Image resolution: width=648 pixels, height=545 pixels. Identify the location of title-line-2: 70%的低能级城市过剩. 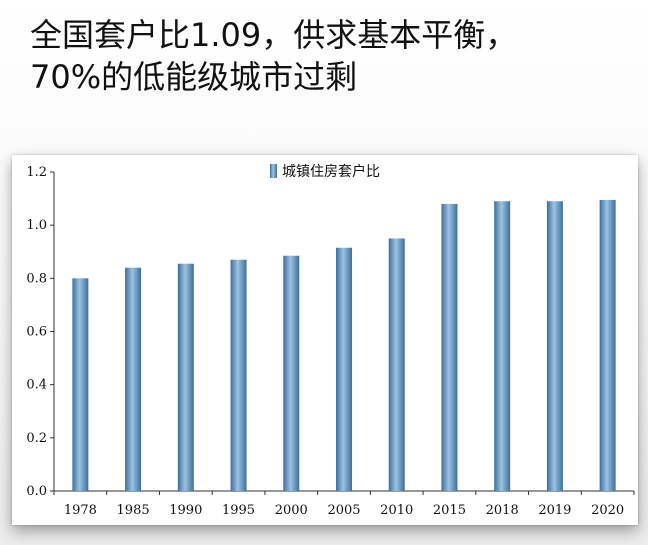
(194, 77).